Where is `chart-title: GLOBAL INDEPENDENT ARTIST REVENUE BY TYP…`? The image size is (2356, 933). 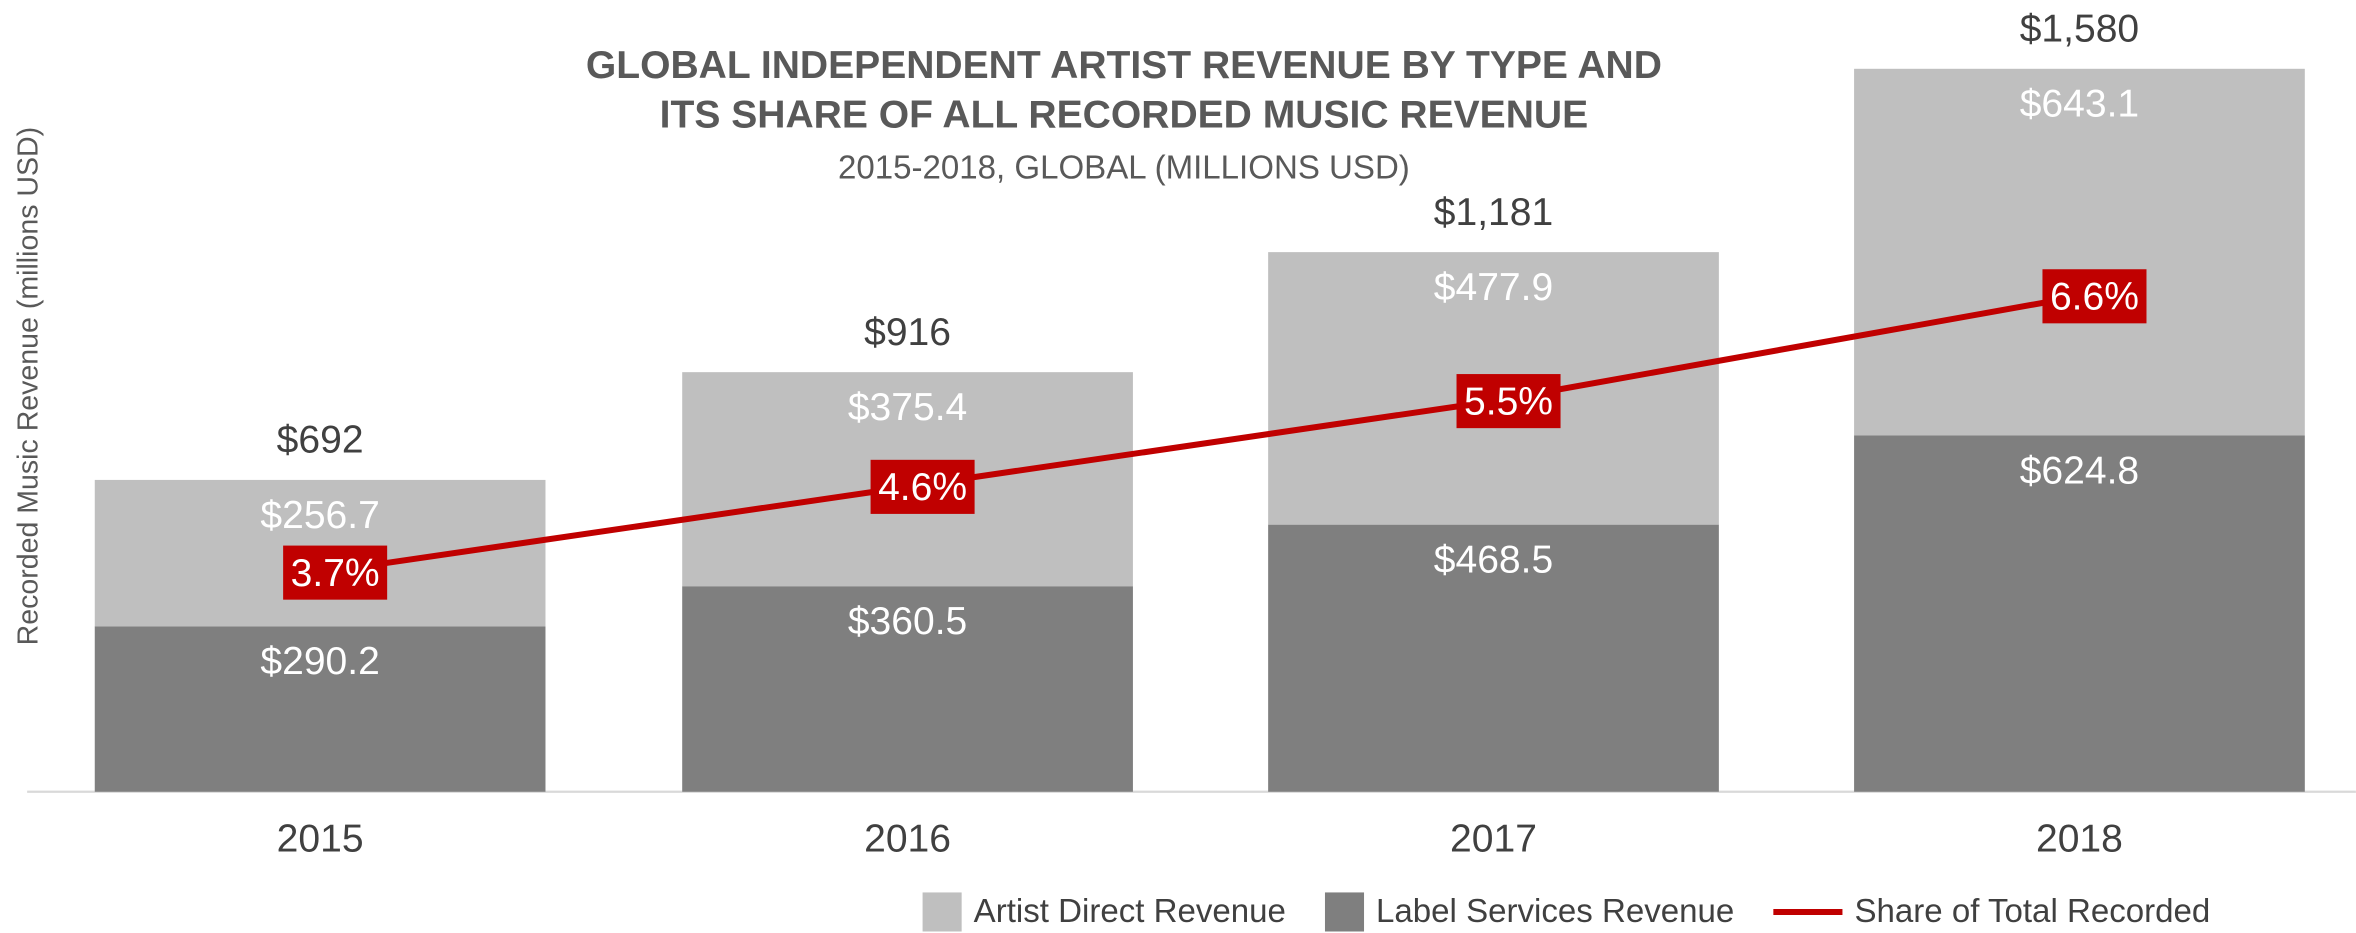
chart-title: GLOBAL INDEPENDENT ARTIST REVENUE BY TYP… is located at coordinates (1124, 65).